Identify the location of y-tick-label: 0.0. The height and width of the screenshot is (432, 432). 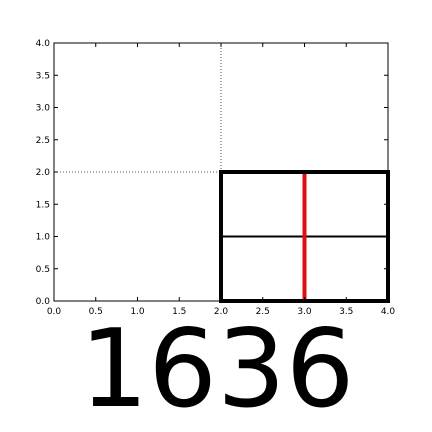
(43, 302).